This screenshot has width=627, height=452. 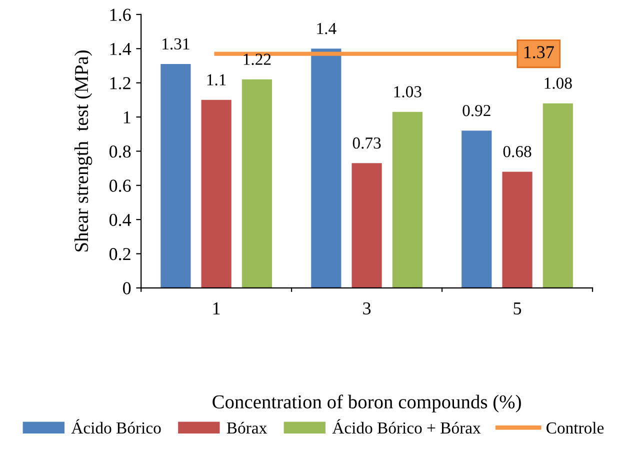 I want to click on data-label: 0.92, so click(x=476, y=110).